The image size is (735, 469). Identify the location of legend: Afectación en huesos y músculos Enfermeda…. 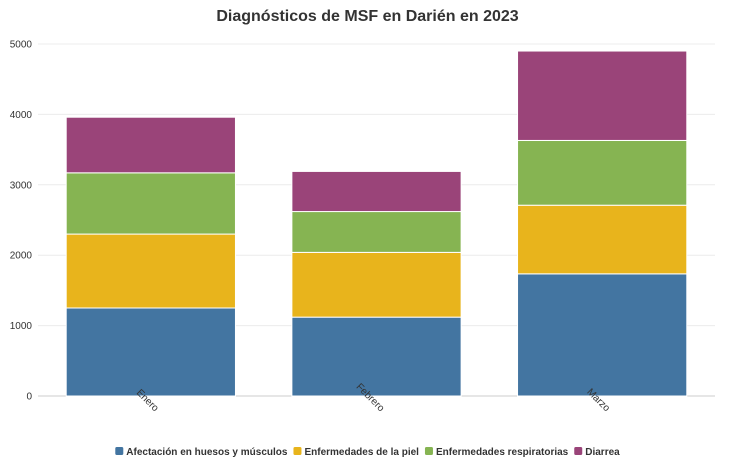
(367, 452).